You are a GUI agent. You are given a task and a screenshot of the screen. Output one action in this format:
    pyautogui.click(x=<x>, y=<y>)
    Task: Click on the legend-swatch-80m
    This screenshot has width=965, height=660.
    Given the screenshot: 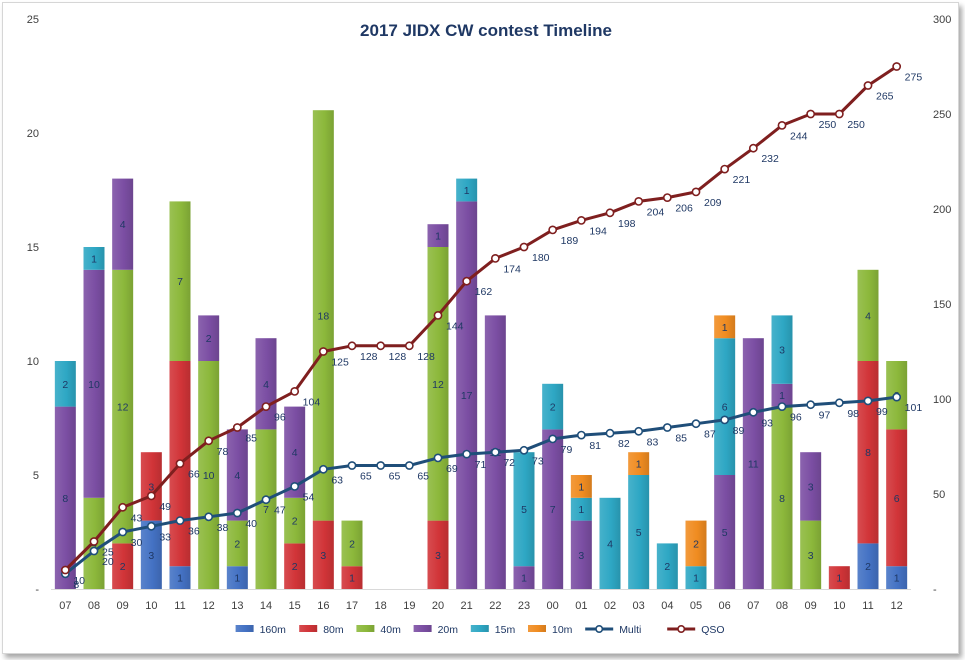 What is the action you would take?
    pyautogui.click(x=308, y=628)
    